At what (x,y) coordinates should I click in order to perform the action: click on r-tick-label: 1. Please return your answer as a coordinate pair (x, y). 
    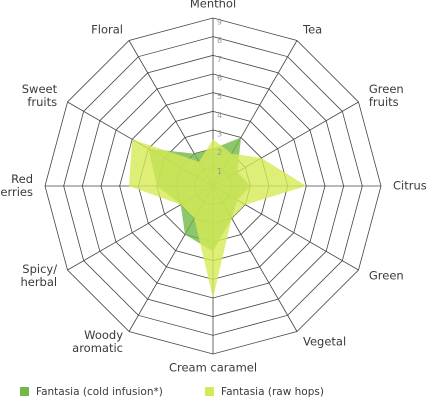
    Looking at the image, I should click on (219, 171).